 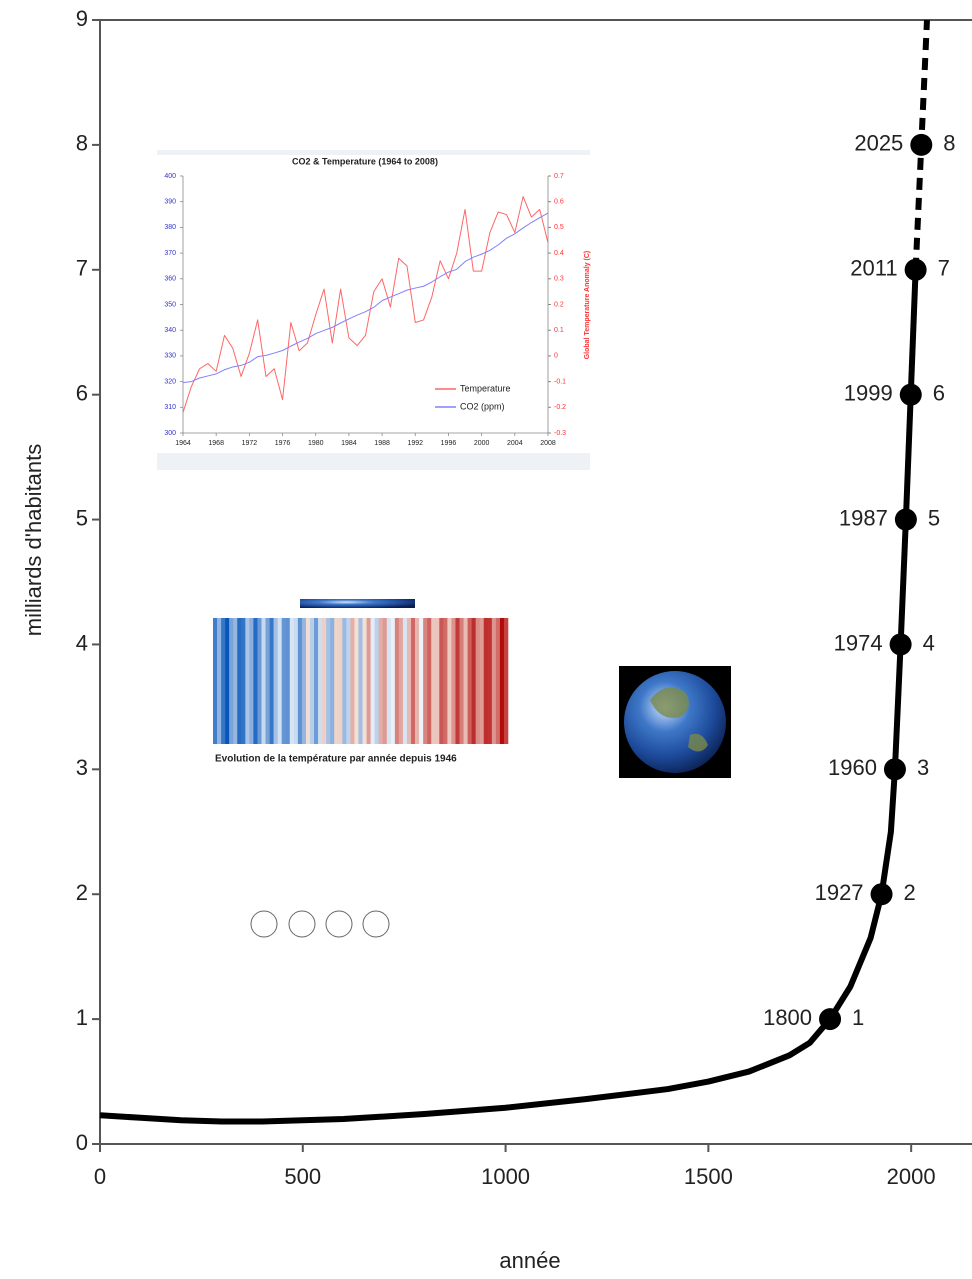 What do you see at coordinates (529, 1260) in the screenshot?
I see `x-axis-label: année` at bounding box center [529, 1260].